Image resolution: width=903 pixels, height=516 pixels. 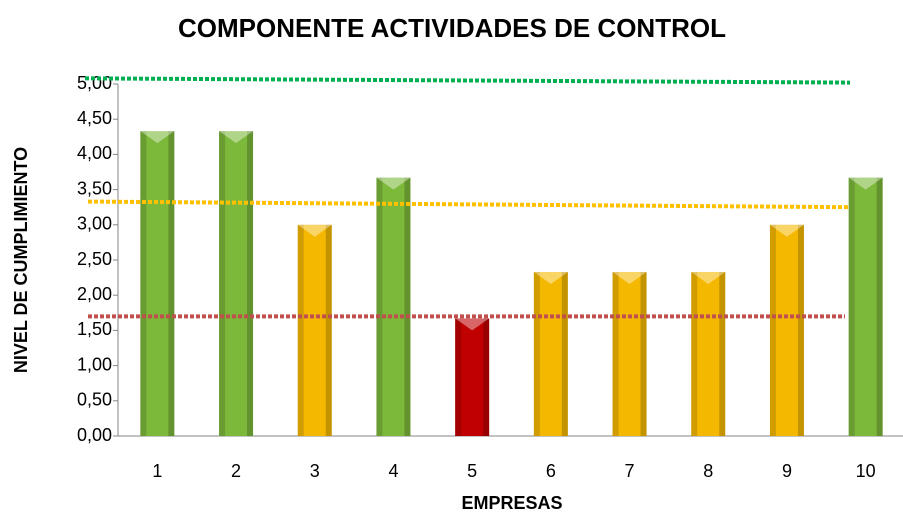 What do you see at coordinates (157, 471) in the screenshot?
I see `x-tick-label: 1` at bounding box center [157, 471].